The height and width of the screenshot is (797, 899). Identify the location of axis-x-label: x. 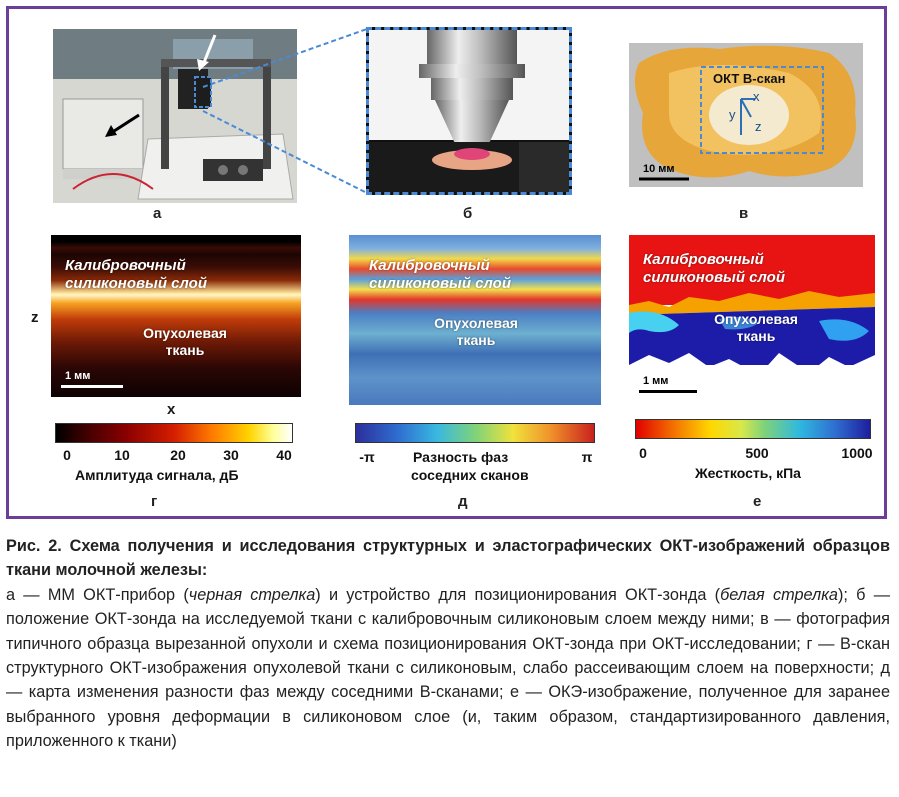
(756, 96).